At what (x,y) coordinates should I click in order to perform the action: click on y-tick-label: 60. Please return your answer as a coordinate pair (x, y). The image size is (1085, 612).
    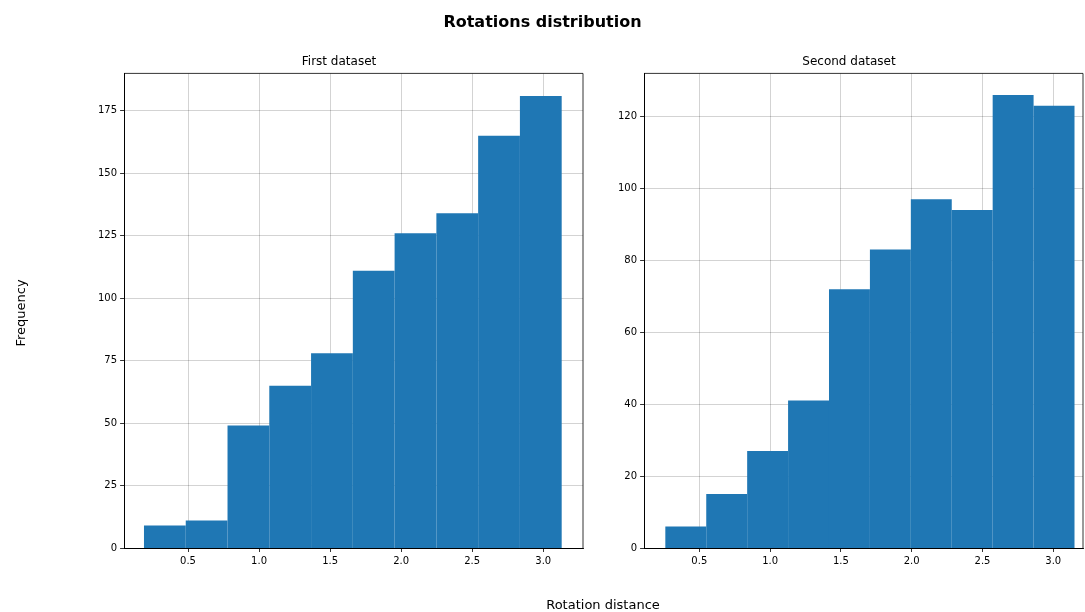
    Looking at the image, I should click on (631, 331).